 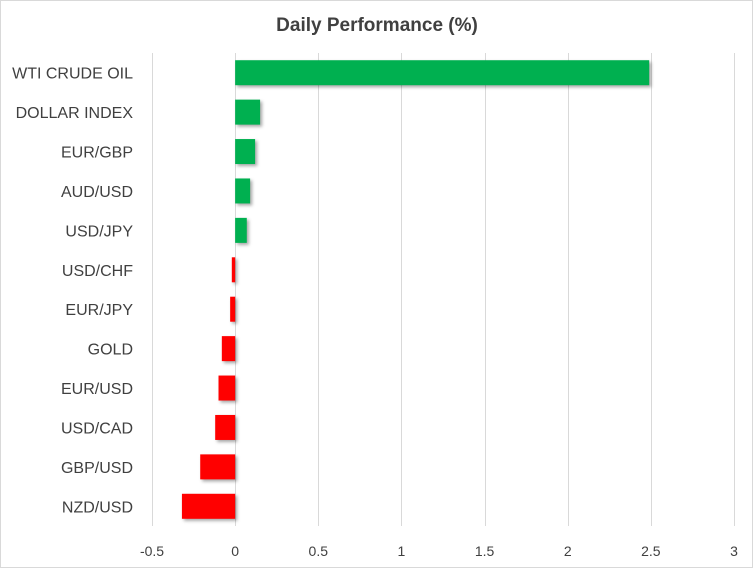 I want to click on category-label: USD/JPY, so click(x=99, y=231).